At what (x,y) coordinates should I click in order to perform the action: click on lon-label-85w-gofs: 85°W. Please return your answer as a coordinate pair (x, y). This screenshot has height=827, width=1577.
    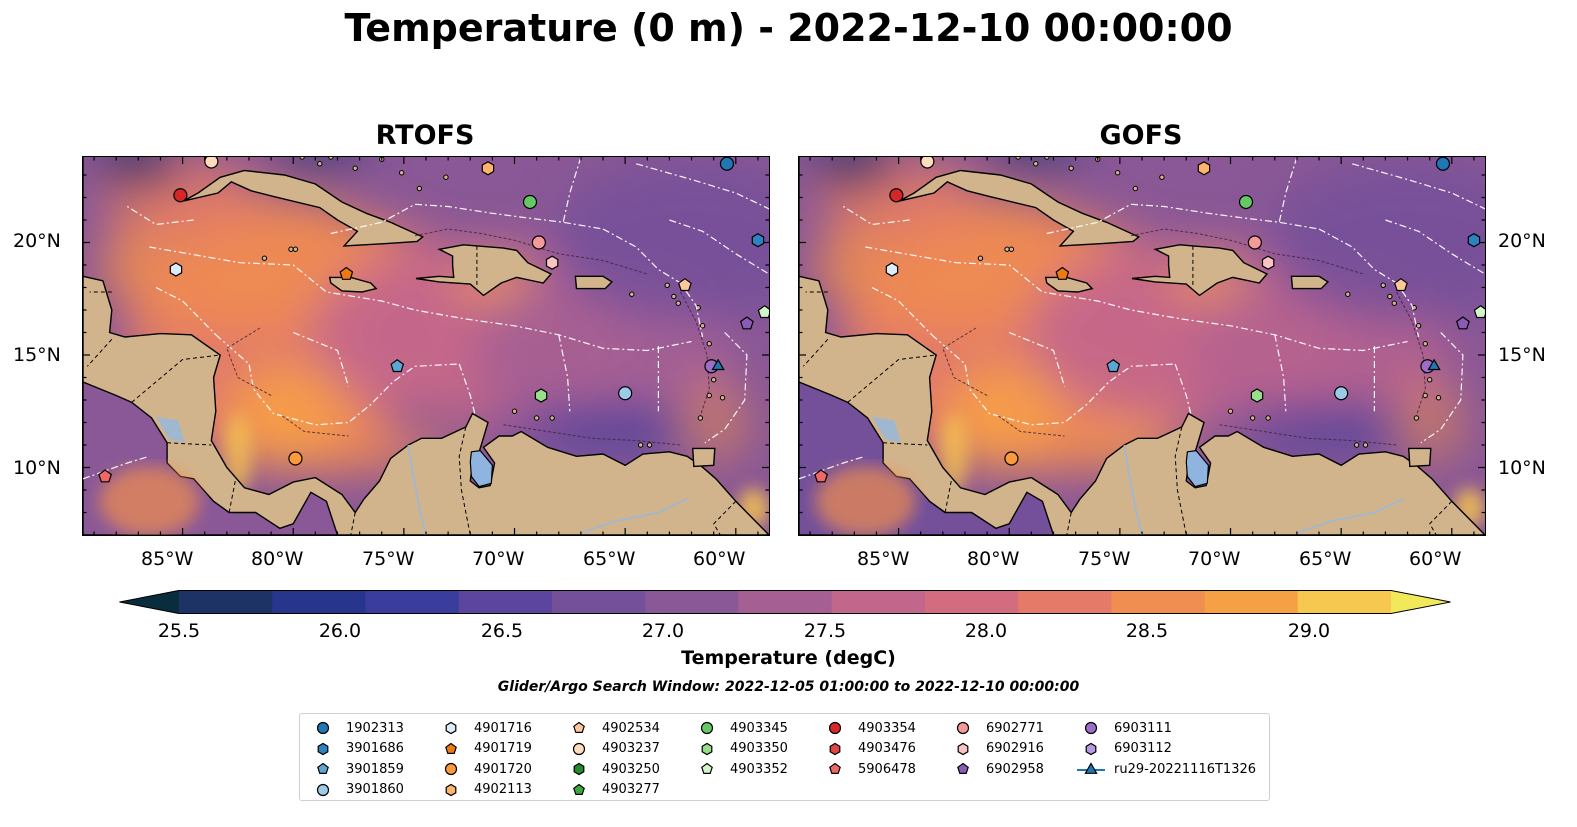
    Looking at the image, I should click on (883, 559).